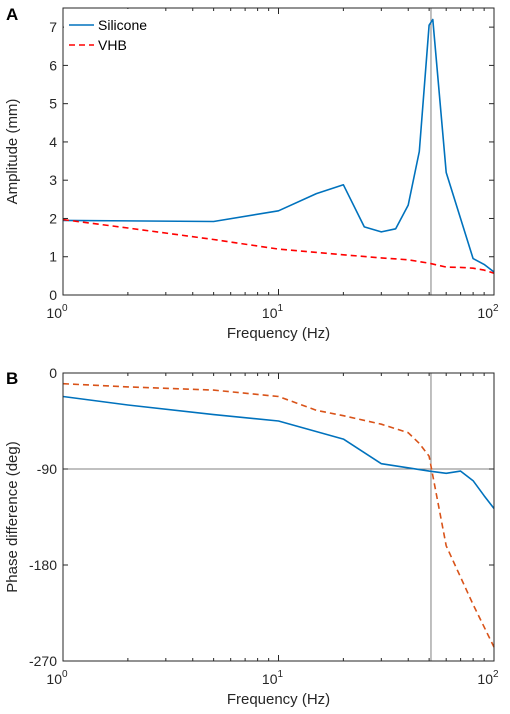 Image resolution: width=510 pixels, height=714 pixels. What do you see at coordinates (53, 142) in the screenshot?
I see `y-tick-label: 4` at bounding box center [53, 142].